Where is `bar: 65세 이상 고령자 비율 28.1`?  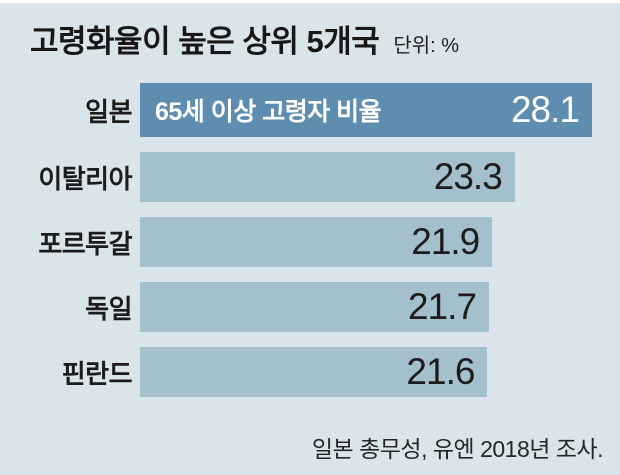
bar: 65세 이상 고령자 비율 28.1 is located at coordinates (366, 110).